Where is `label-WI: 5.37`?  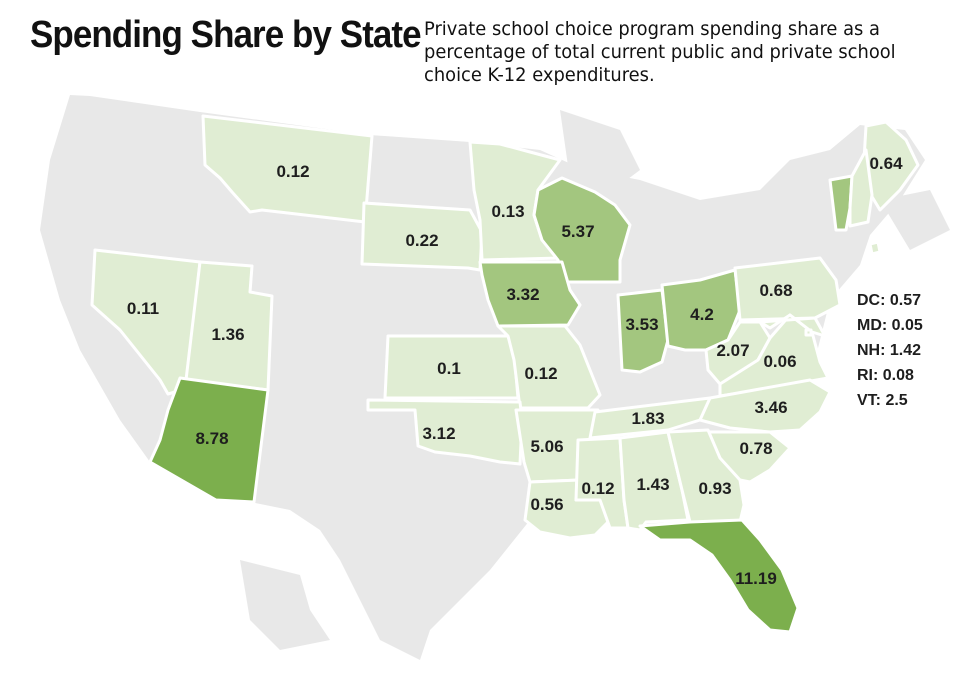
label-WI: 5.37 is located at coordinates (577, 231).